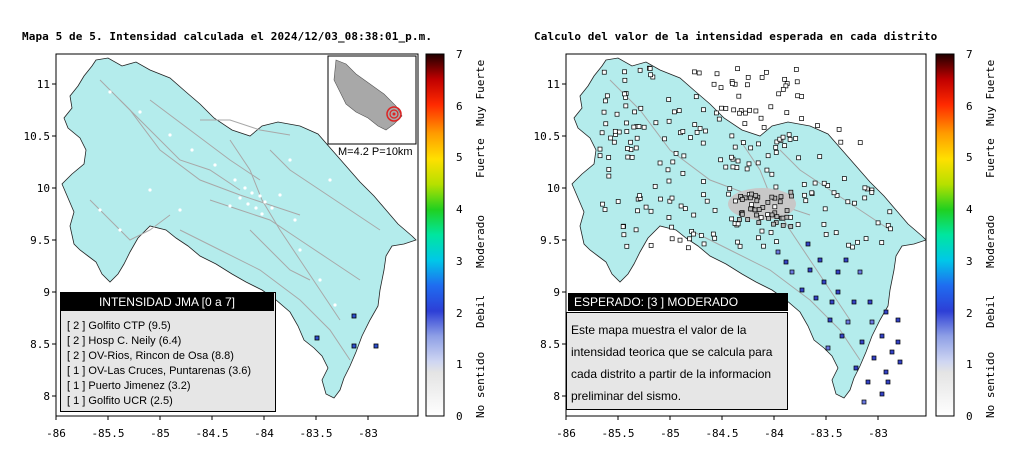 This screenshot has height=458, width=1016. Describe the element at coordinates (107, 433) in the screenshot. I see `axis-tick-label: -85.5` at that location.